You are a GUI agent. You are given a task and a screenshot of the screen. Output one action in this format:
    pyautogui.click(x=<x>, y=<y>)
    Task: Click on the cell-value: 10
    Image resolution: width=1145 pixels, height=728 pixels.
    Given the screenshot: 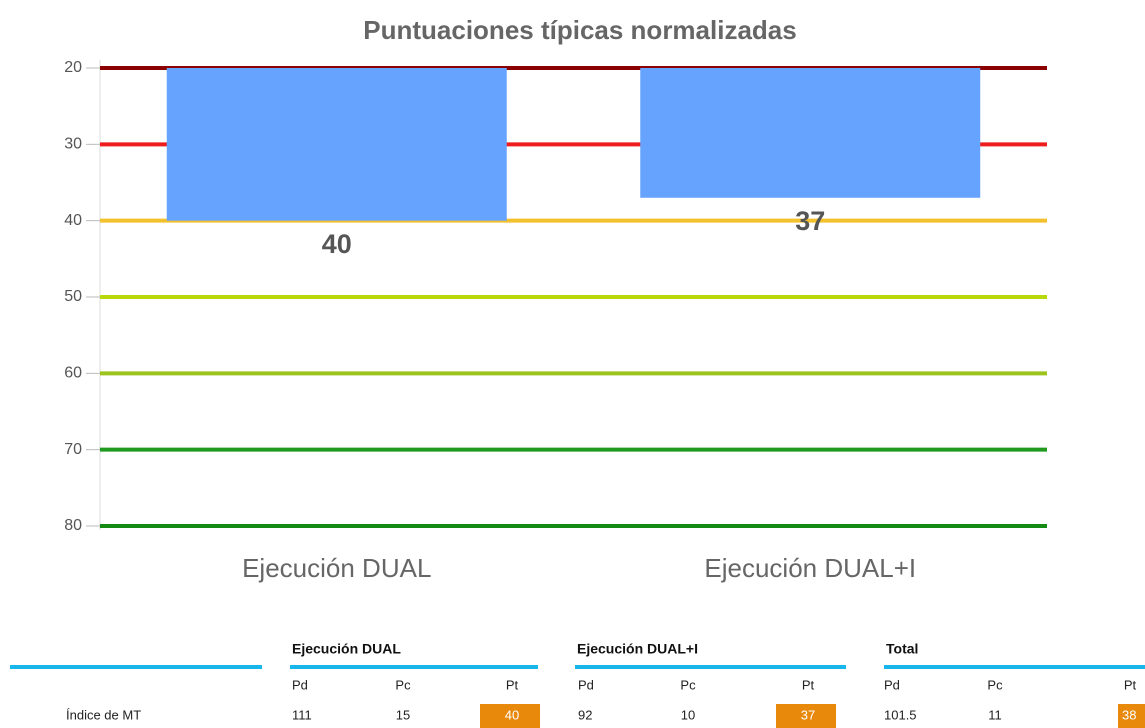 What is the action you would take?
    pyautogui.click(x=688, y=714)
    